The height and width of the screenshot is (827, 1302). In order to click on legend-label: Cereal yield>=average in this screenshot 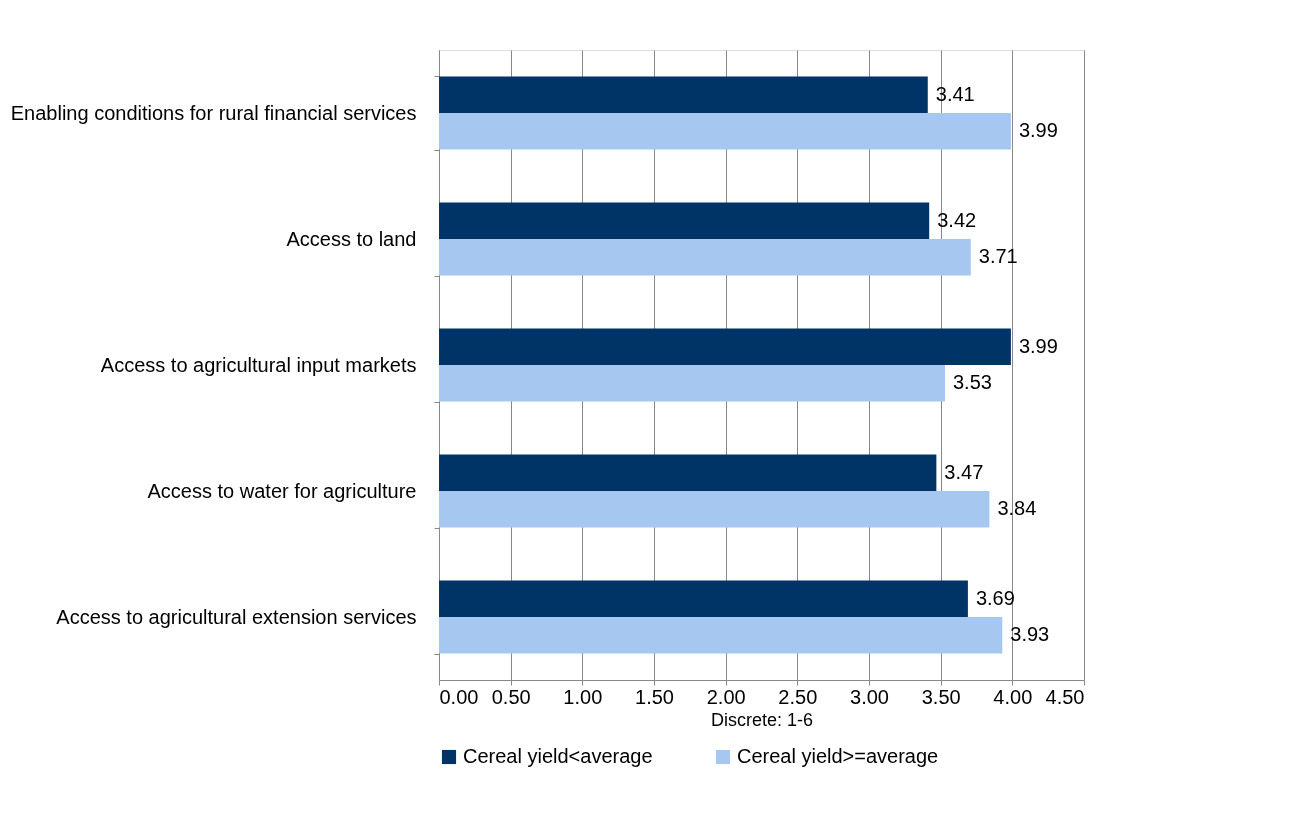, I will do `click(838, 756)`.